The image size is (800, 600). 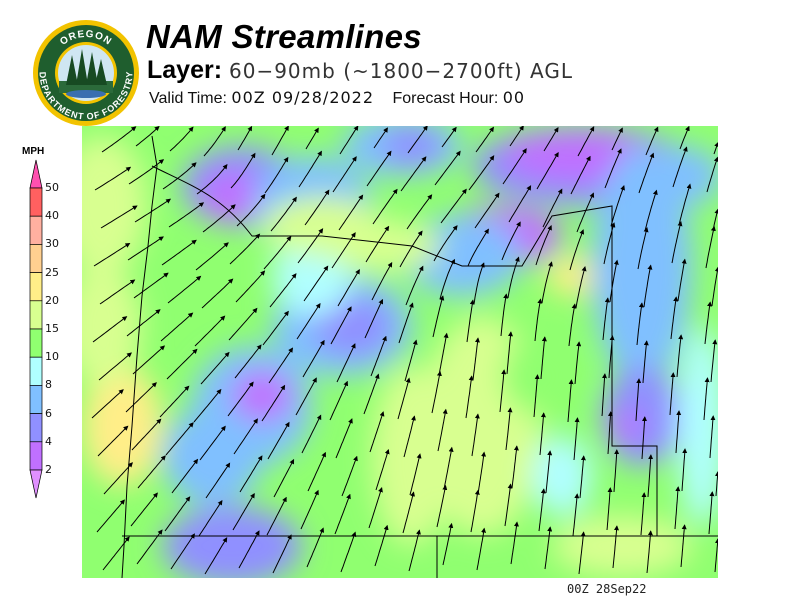 I want to click on legend-arrow-bottom, so click(x=36, y=484).